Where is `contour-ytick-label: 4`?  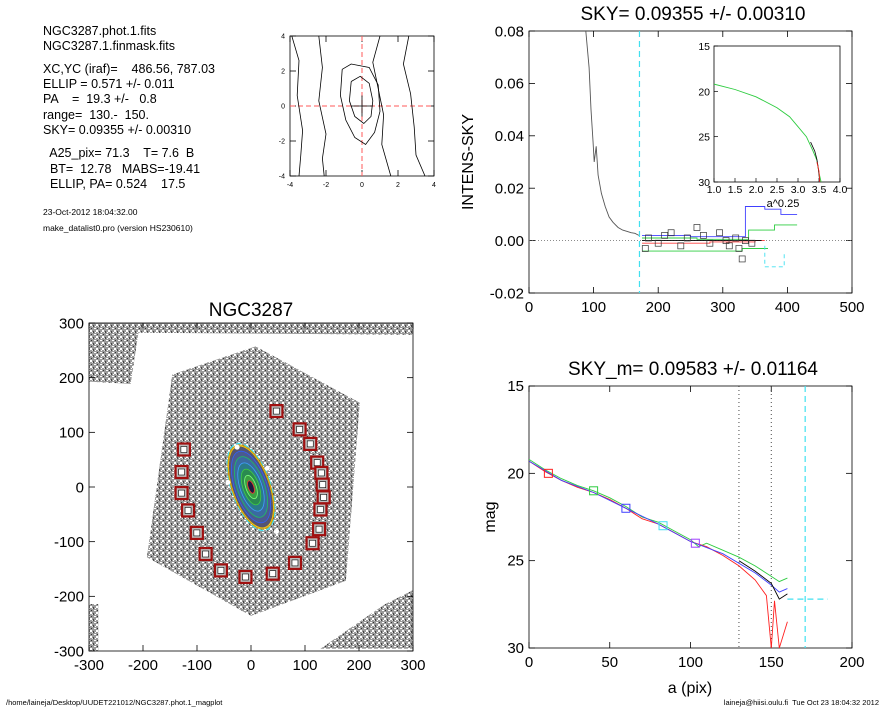 contour-ytick-label: 4 is located at coordinates (283, 36).